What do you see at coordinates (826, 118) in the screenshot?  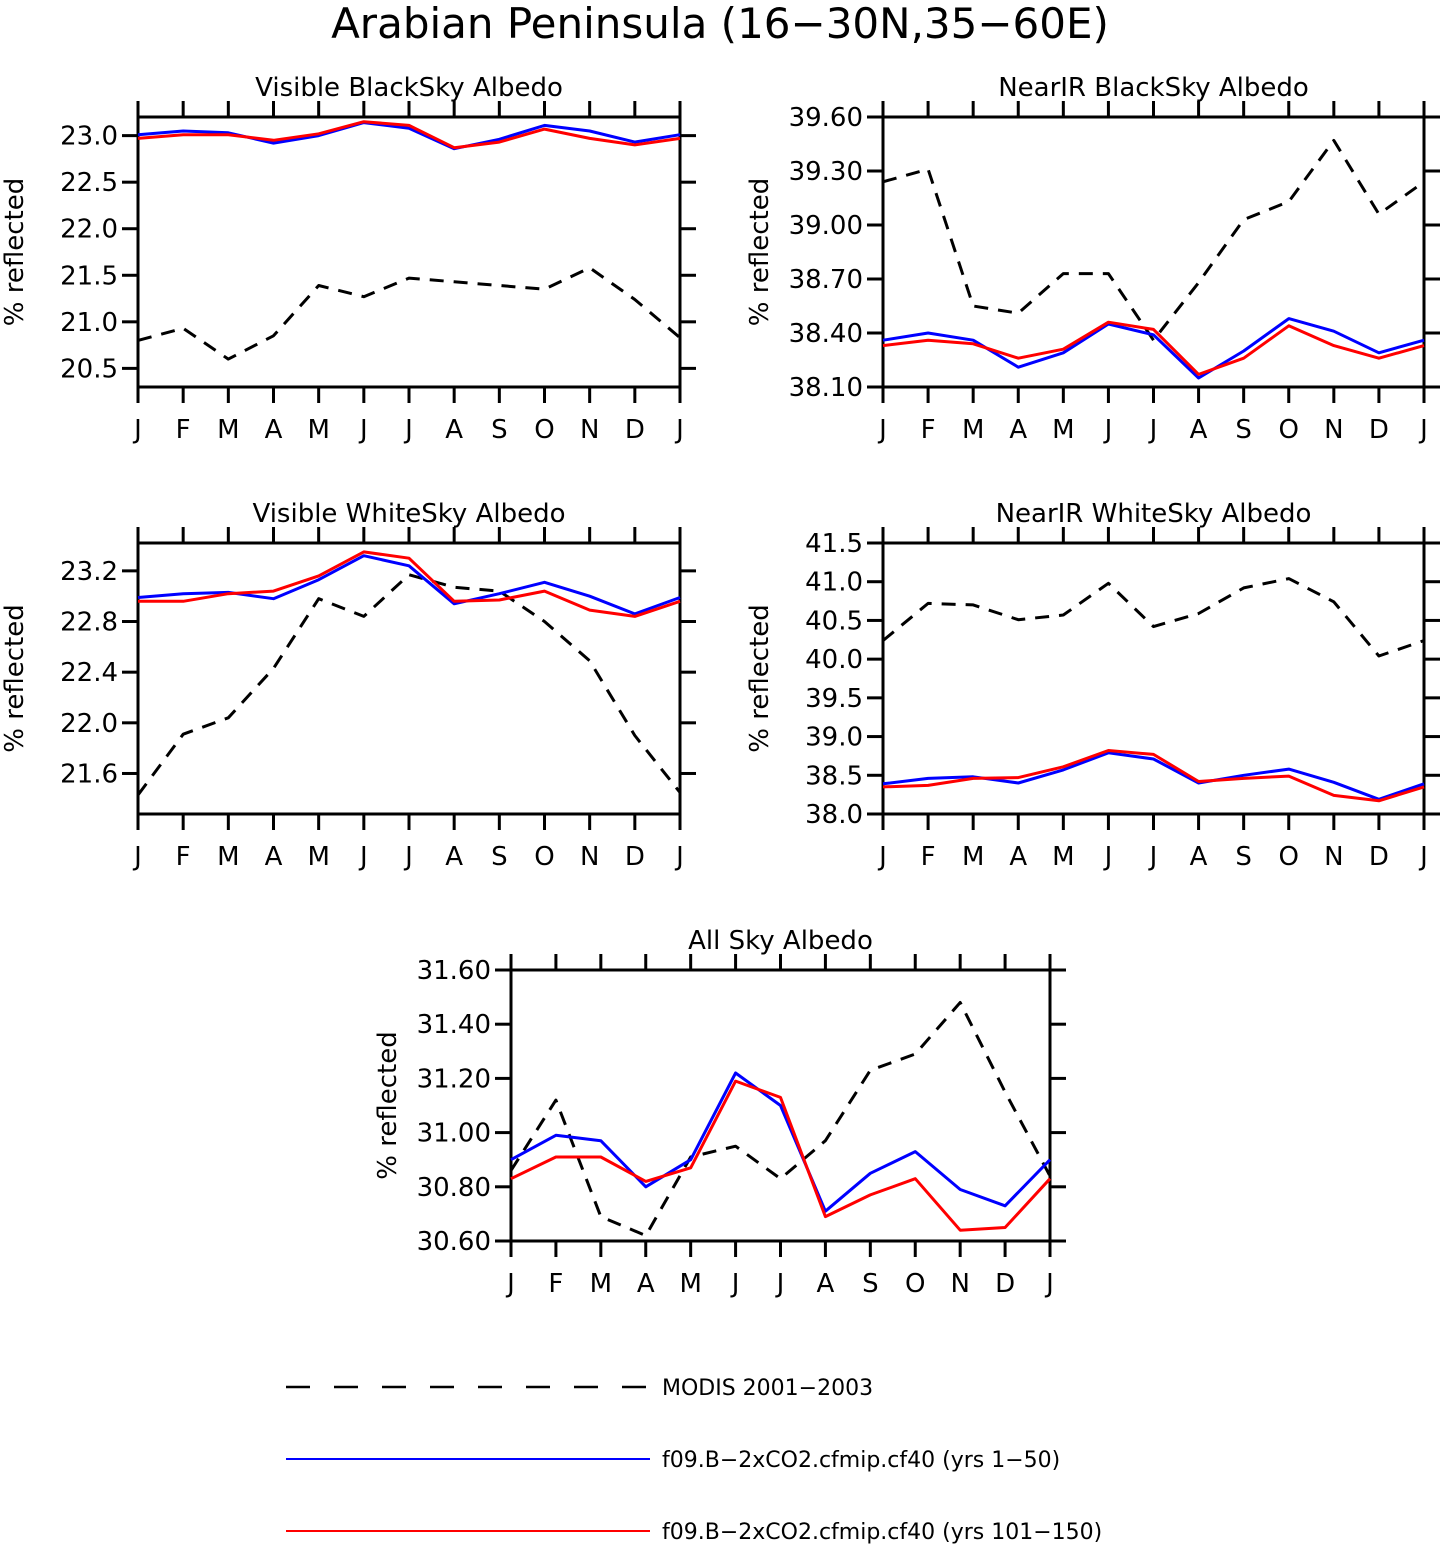 I see `y-tick-label: 39.60` at bounding box center [826, 118].